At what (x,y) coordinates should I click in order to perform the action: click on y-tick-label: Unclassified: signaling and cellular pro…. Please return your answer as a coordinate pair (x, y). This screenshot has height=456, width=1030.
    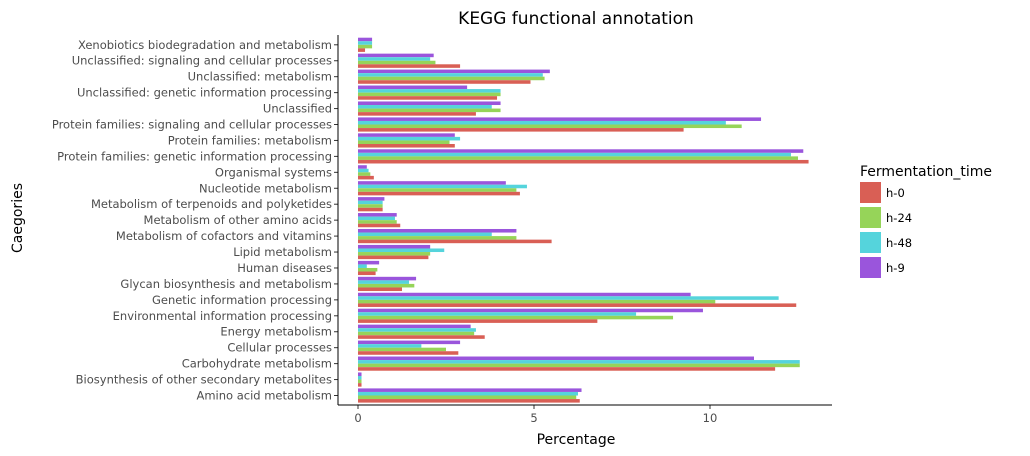
    Looking at the image, I should click on (202, 61).